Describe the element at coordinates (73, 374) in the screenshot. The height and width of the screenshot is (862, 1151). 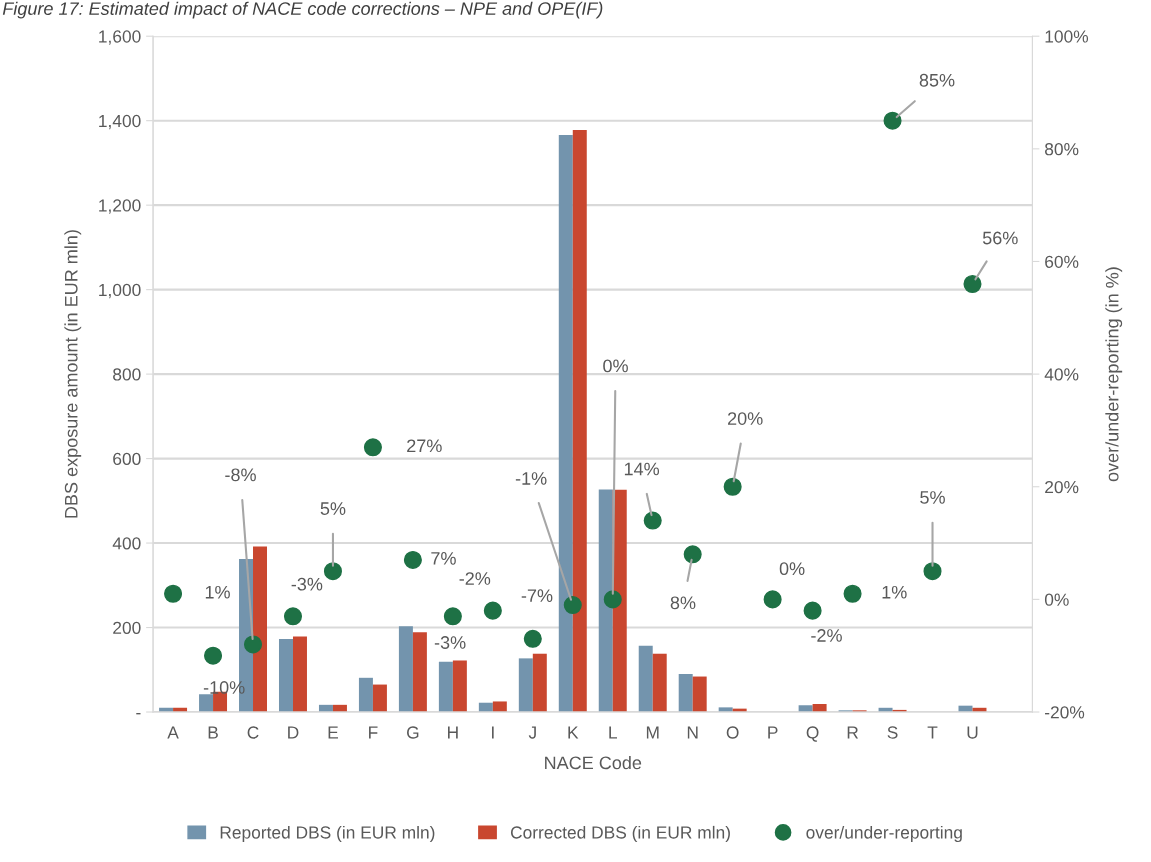
I see `y-axis-title: DBS exposure amount (in EUR mln)` at that location.